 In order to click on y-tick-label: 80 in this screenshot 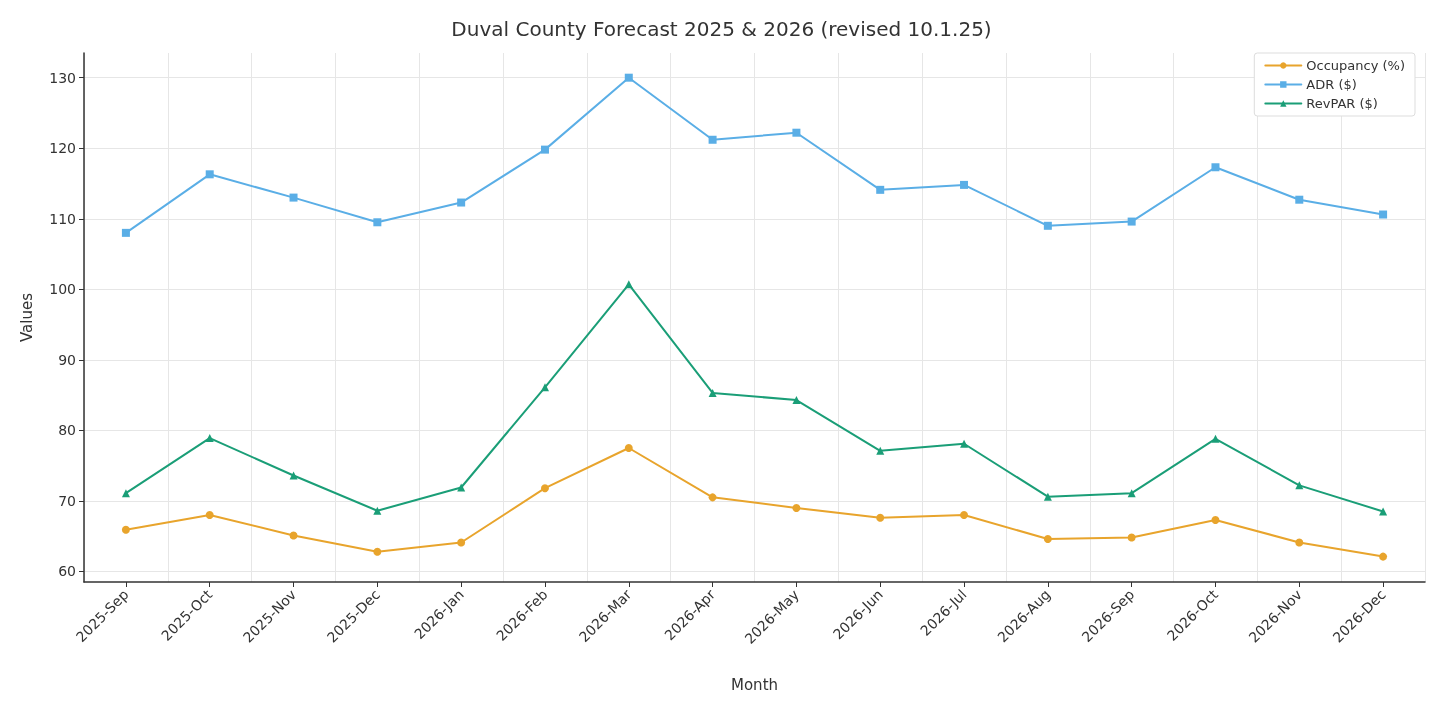, I will do `click(67, 430)`.